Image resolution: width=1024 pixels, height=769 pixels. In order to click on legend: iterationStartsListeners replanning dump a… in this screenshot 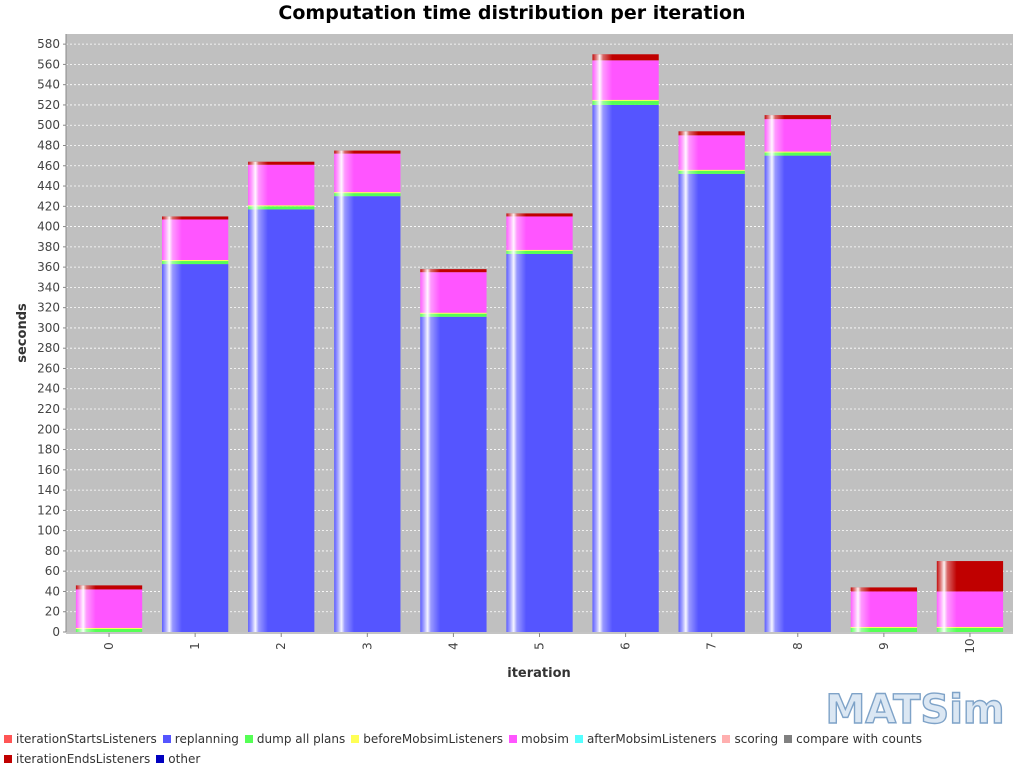, I will do `click(463, 749)`.